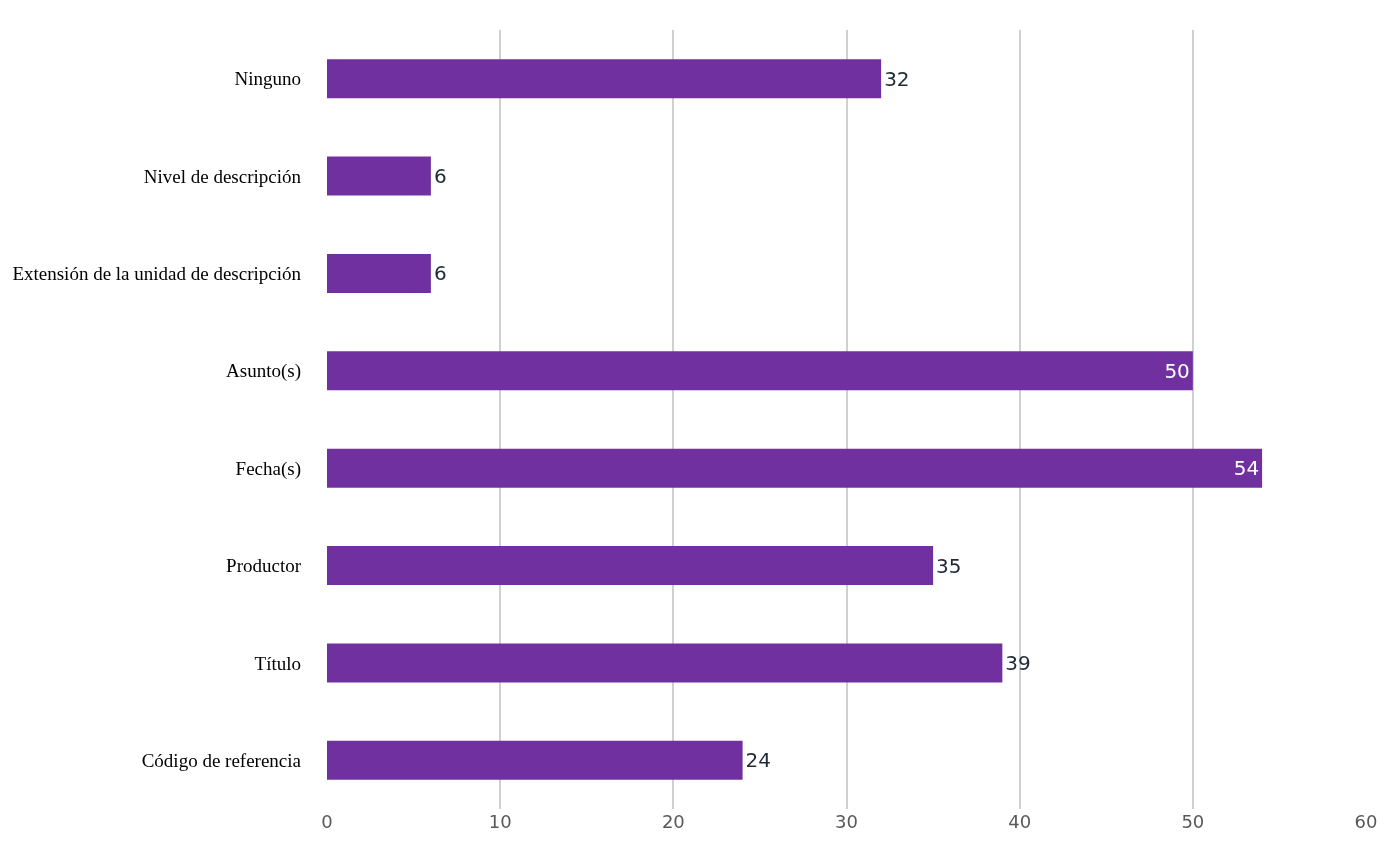 The width and height of the screenshot is (1389, 859). Describe the element at coordinates (1193, 821) in the screenshot. I see `x-tick-label: 50` at that location.